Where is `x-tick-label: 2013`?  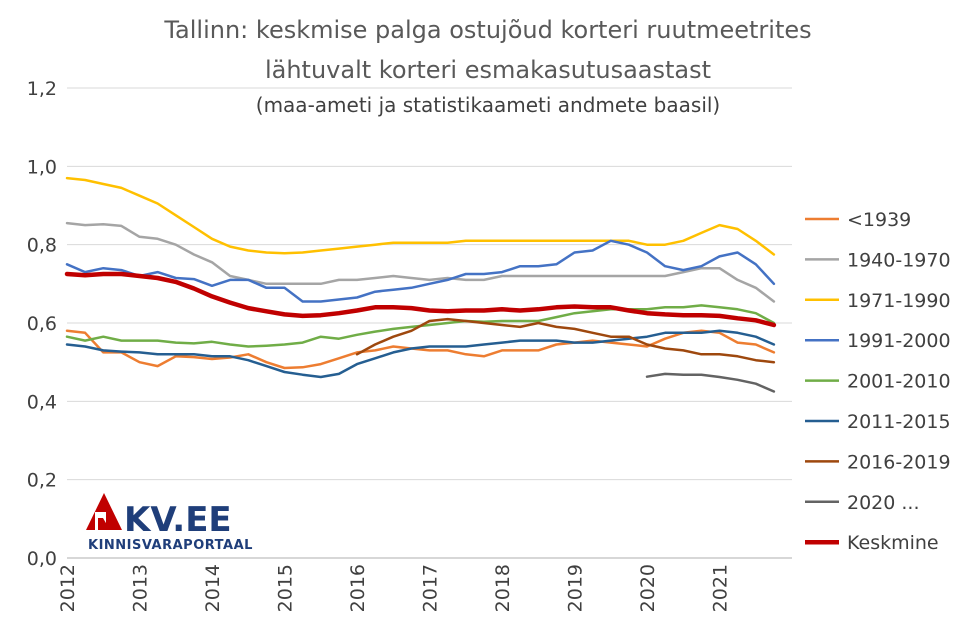
x-tick-label: 2013 is located at coordinates (141, 588).